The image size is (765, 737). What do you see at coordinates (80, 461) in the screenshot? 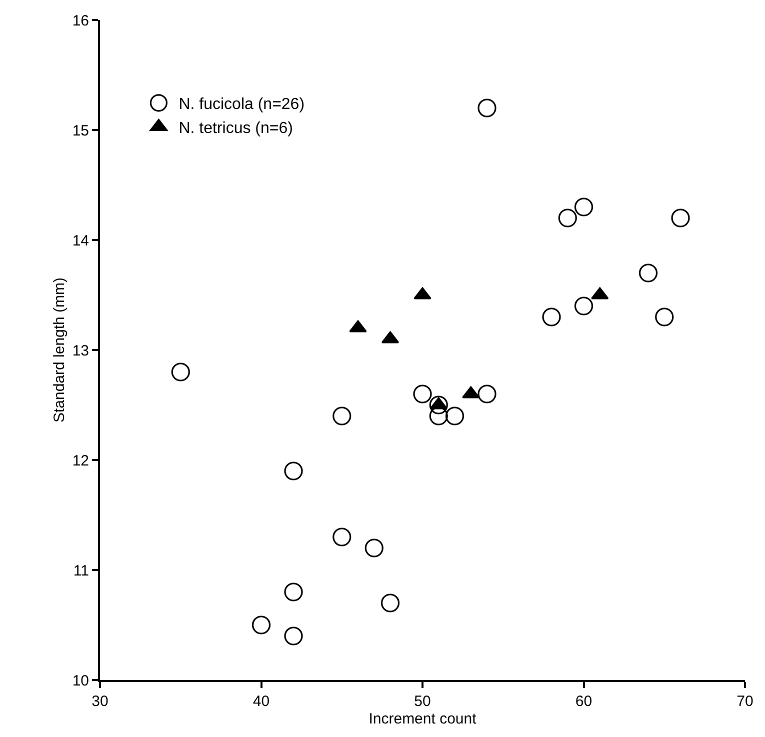
I see `y-tick-label: 12` at bounding box center [80, 461].